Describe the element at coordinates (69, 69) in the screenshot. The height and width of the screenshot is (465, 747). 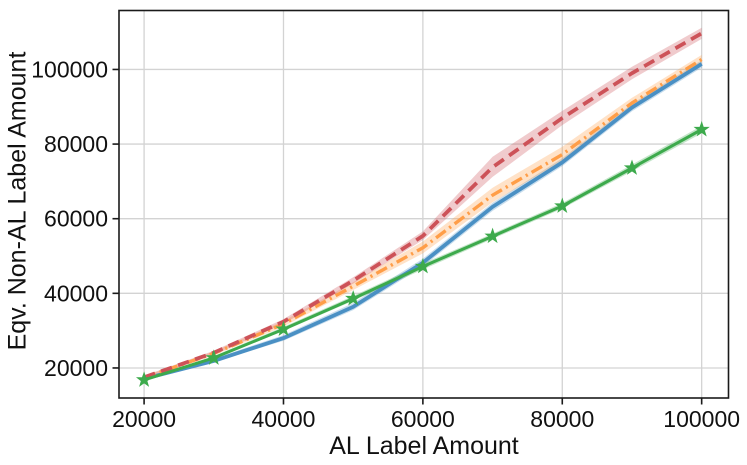
I see `y-tick-label-100000: 100000` at that location.